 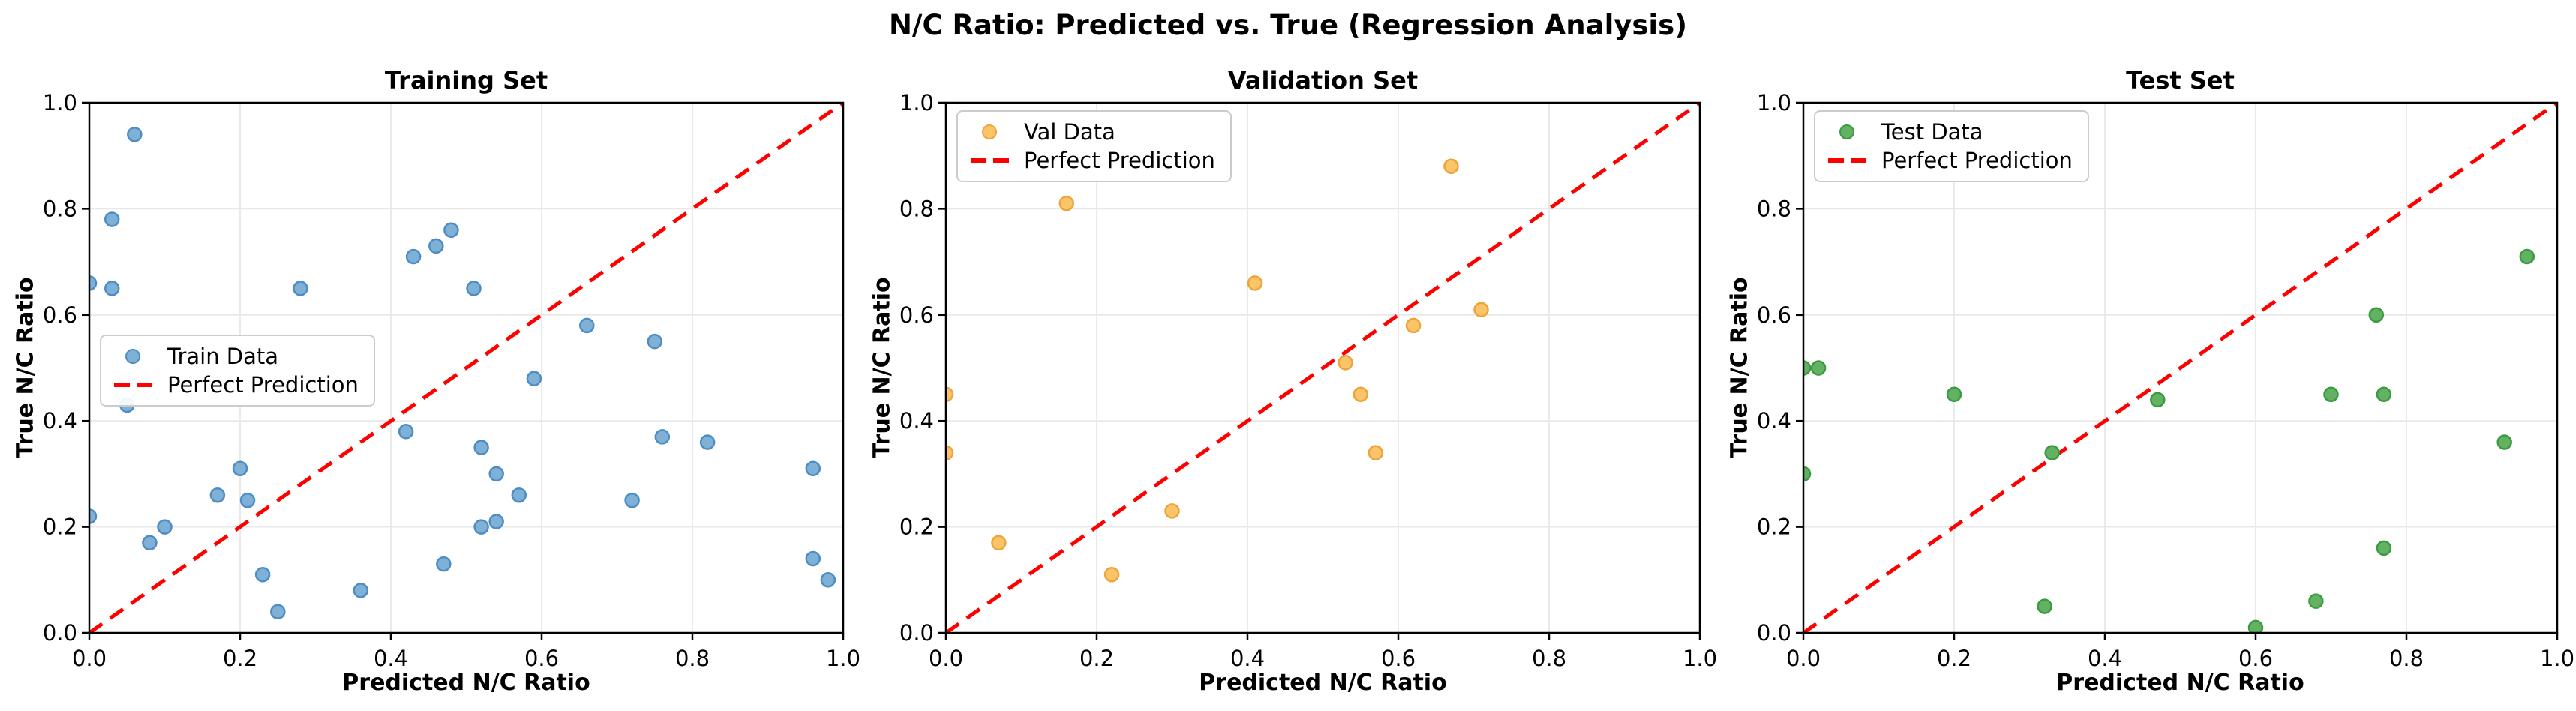 I want to click on legend-label: Test Data, so click(x=1932, y=132).